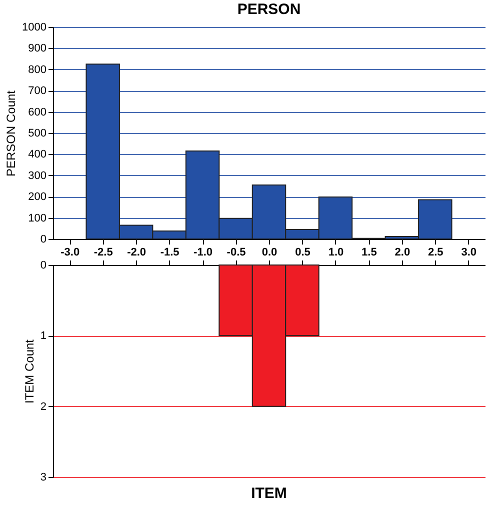 The width and height of the screenshot is (500, 531). I want to click on x-tick-label: 0.0, so click(270, 252).